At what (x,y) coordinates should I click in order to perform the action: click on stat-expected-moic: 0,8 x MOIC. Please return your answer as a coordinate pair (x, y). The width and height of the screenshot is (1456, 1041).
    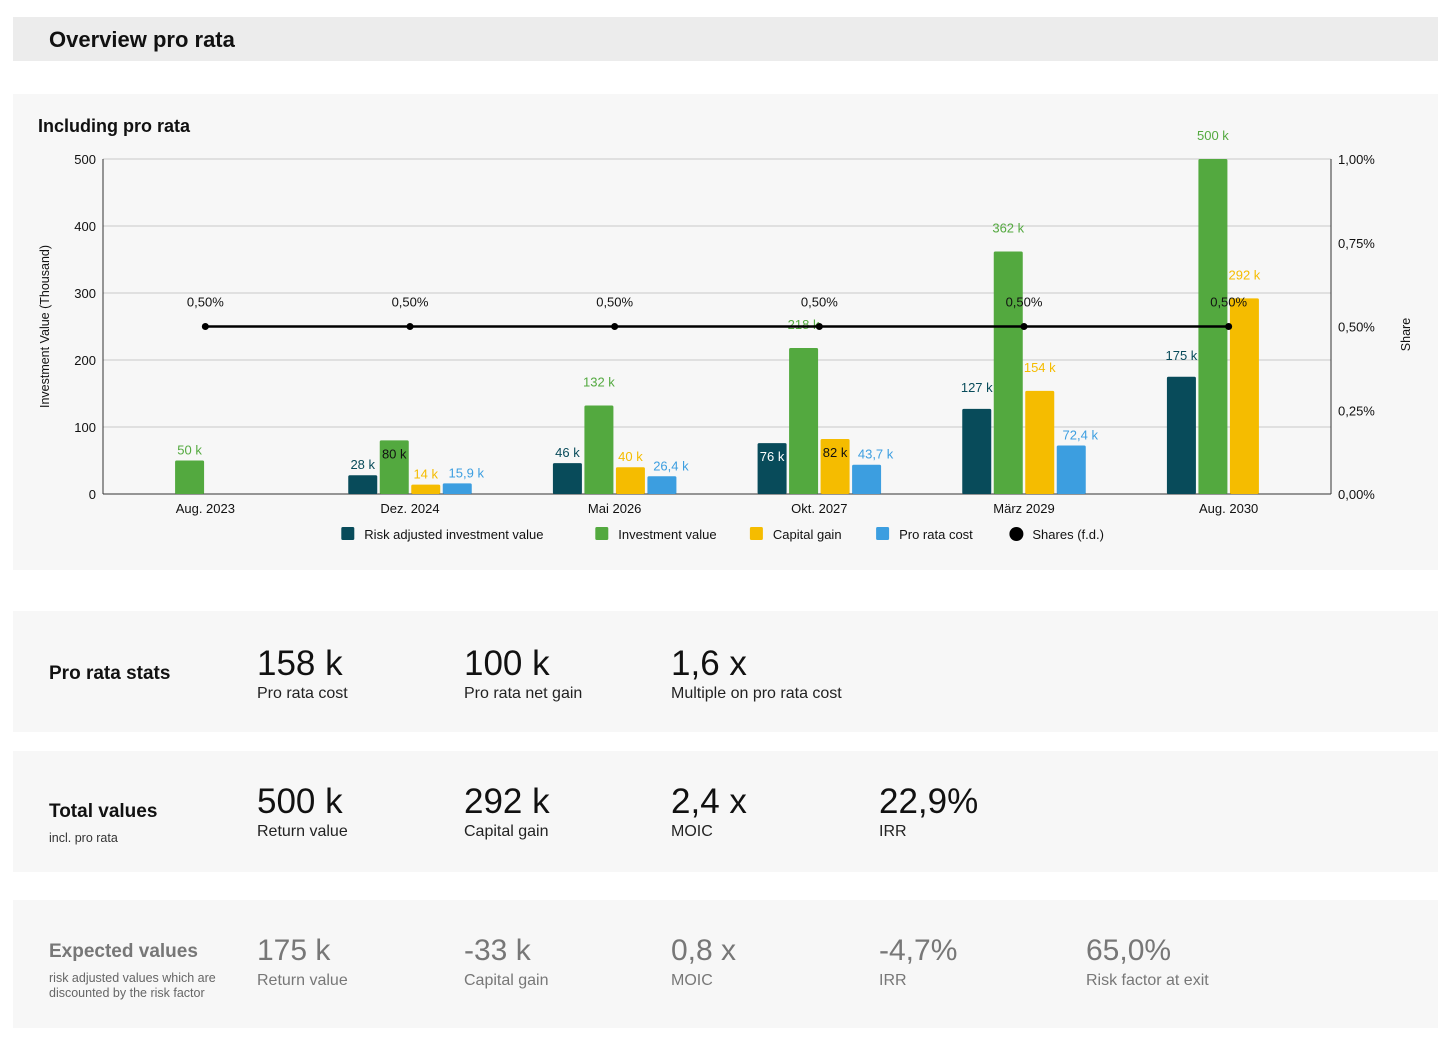
    Looking at the image, I should click on (703, 961).